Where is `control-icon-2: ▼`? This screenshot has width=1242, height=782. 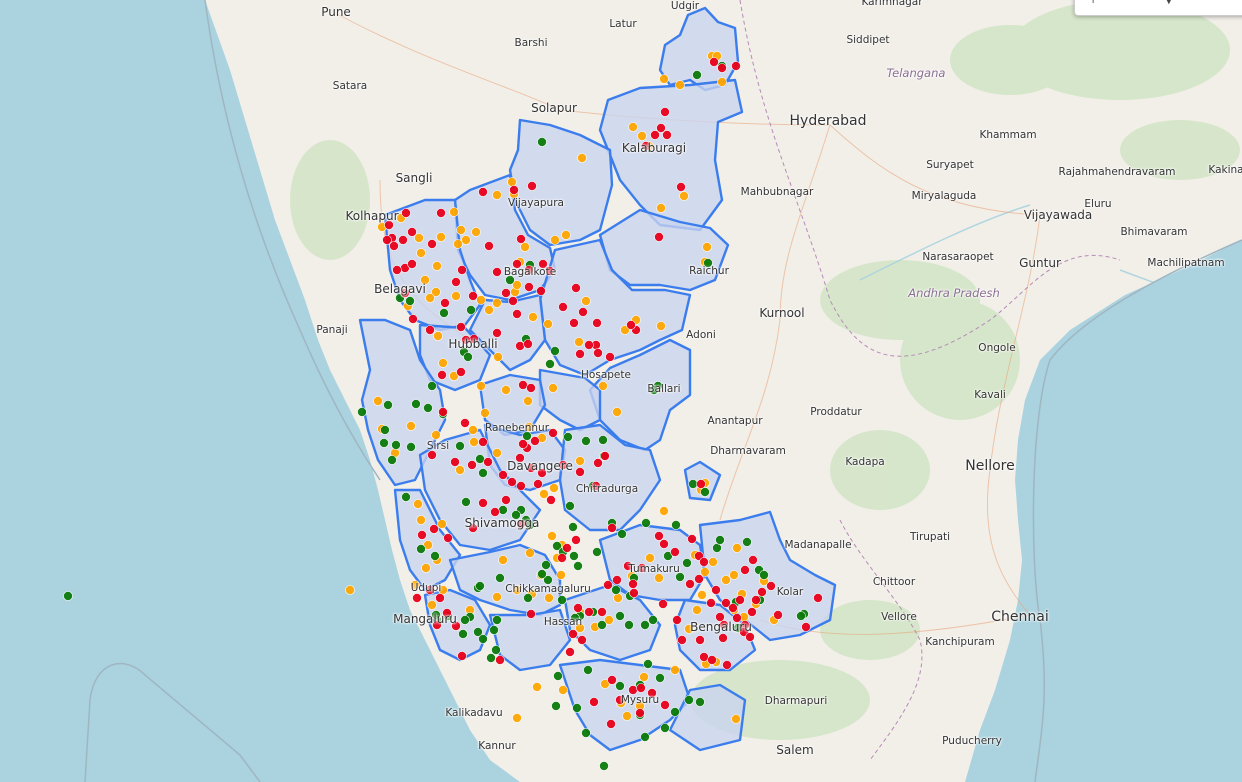 control-icon-2: ▼ is located at coordinates (1169, 3).